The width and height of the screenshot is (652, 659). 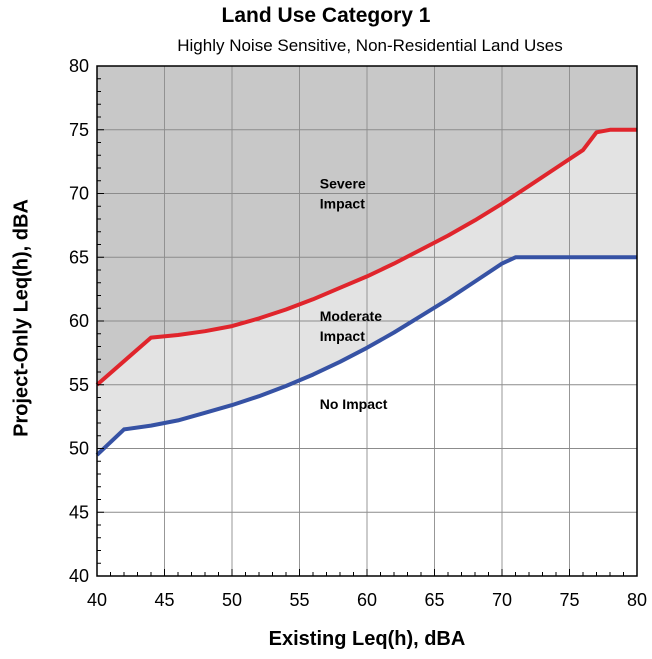 What do you see at coordinates (79, 576) in the screenshot?
I see `y-tick-label: 40` at bounding box center [79, 576].